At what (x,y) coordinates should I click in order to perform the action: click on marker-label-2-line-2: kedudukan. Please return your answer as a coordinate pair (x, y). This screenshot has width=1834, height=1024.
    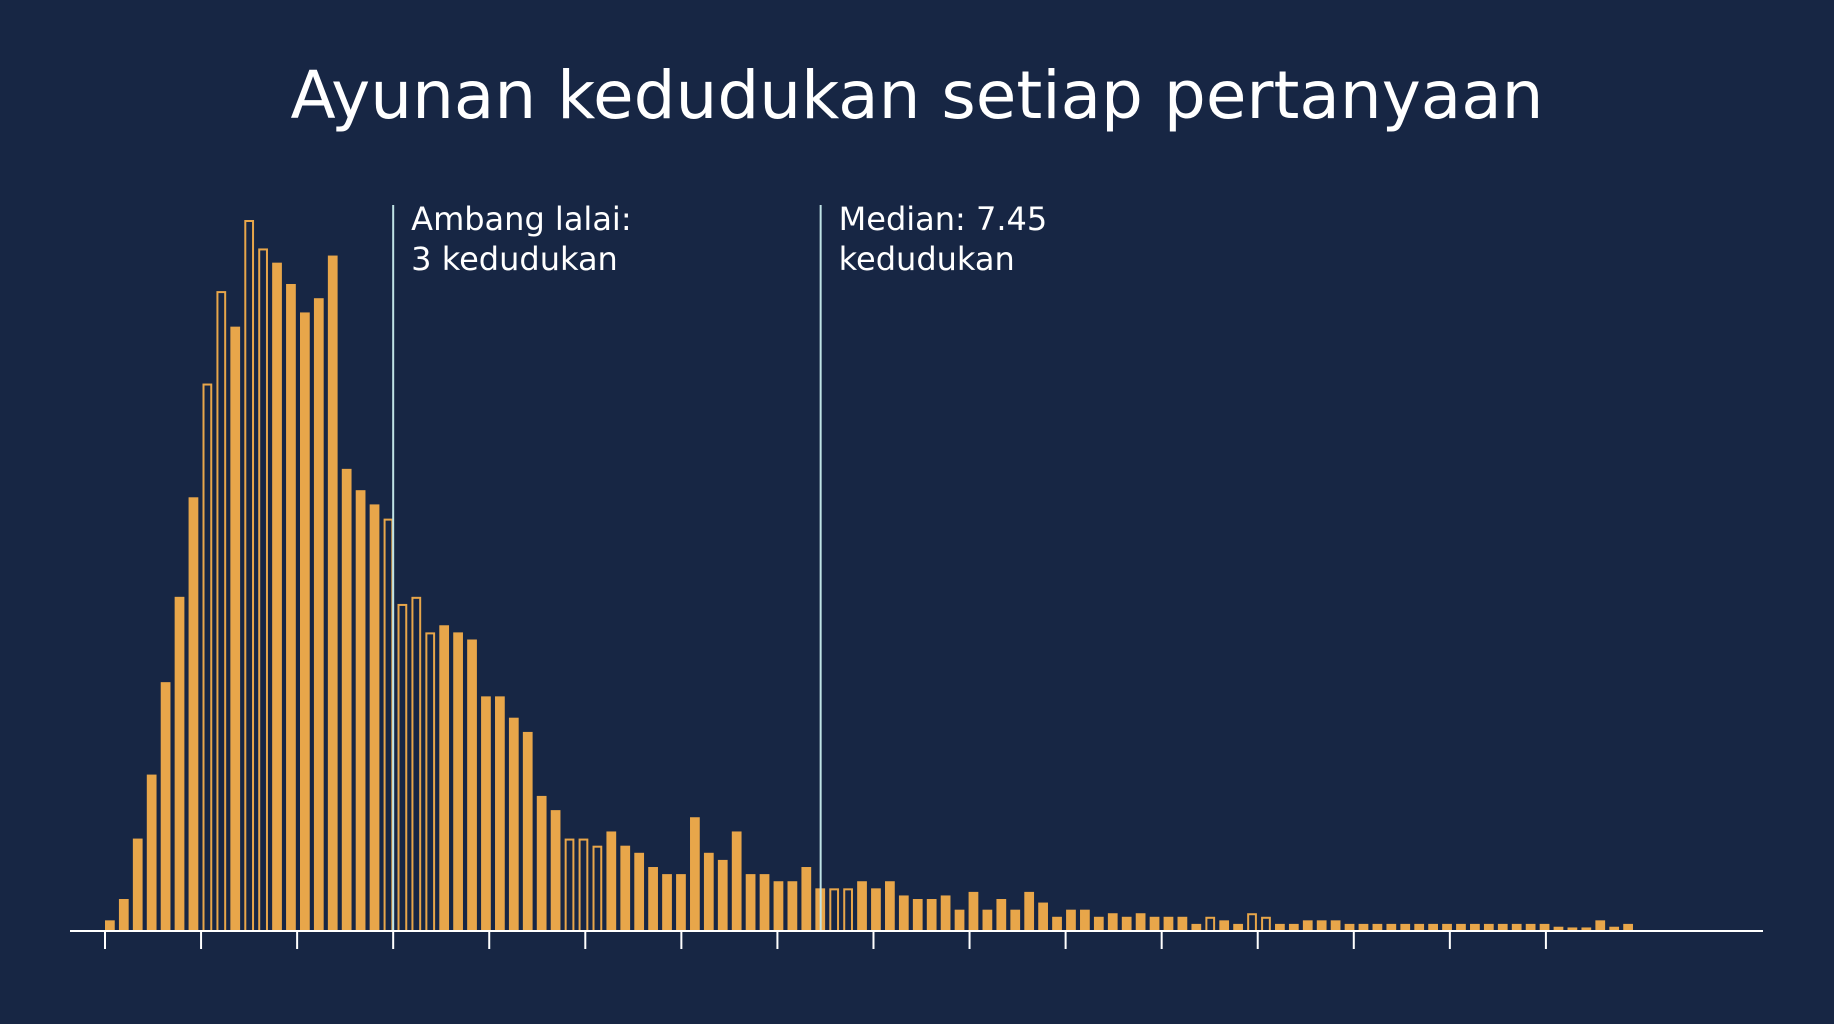
    Looking at the image, I should click on (927, 259).